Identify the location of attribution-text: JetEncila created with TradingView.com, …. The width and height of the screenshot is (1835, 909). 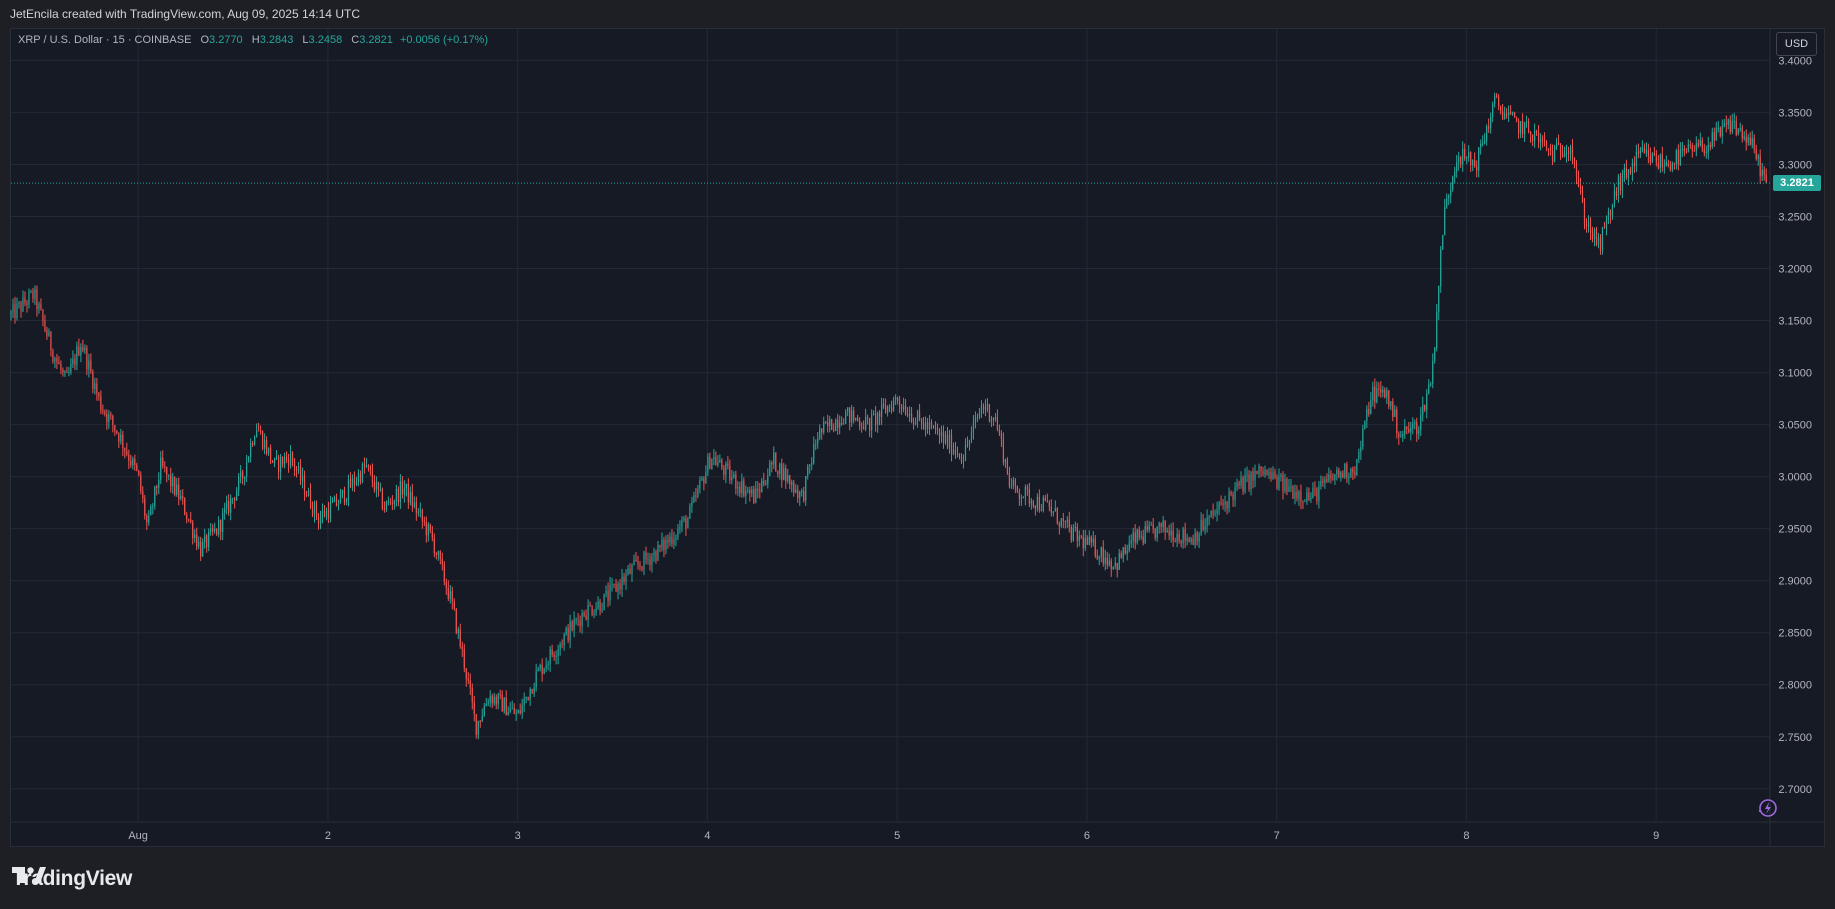
(185, 14).